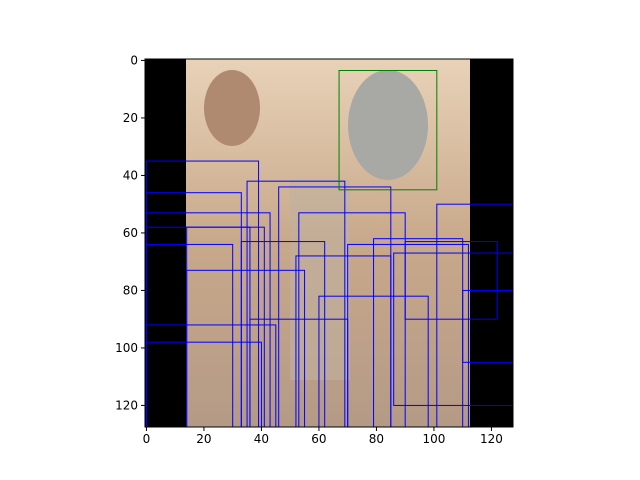 The height and width of the screenshot is (480, 640). I want to click on y-tick-label: 40, so click(130, 175).